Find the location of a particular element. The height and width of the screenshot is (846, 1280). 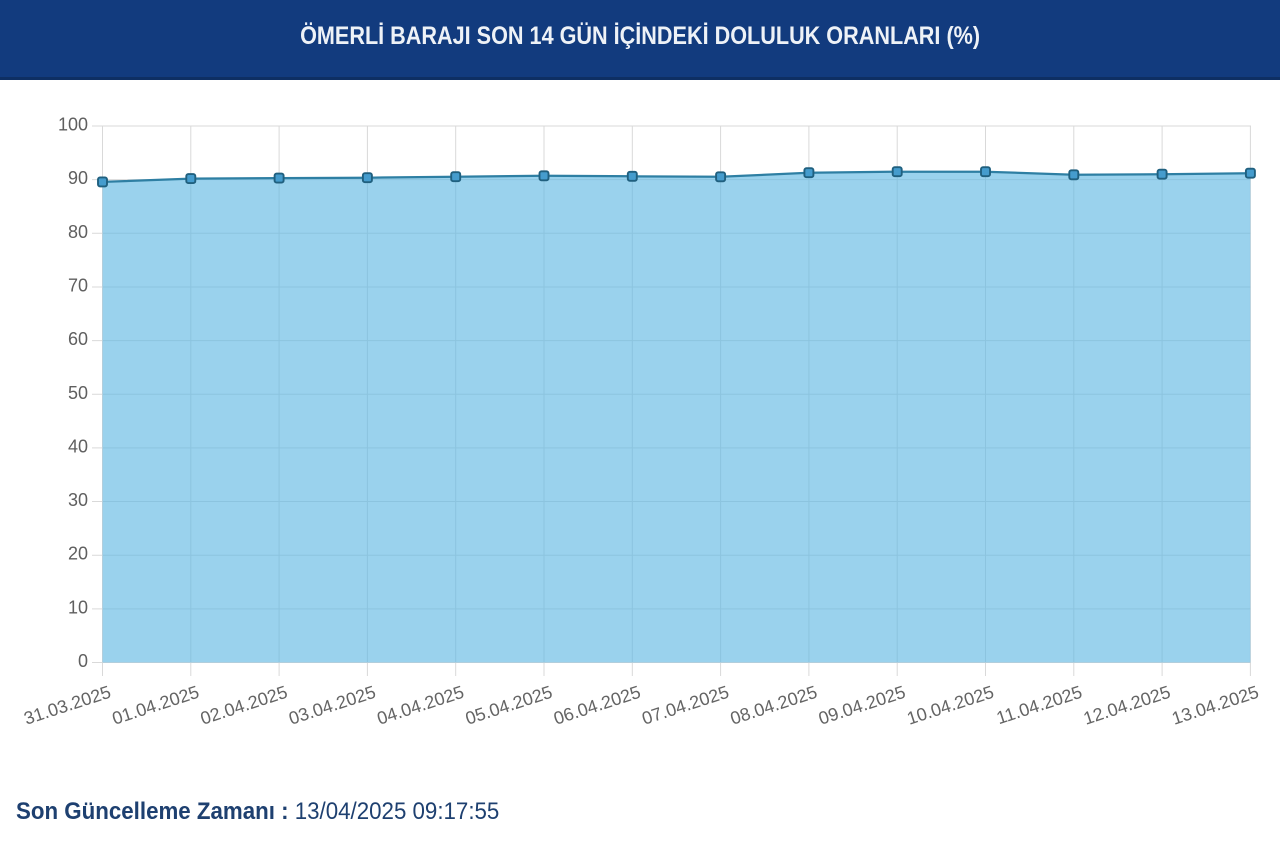

svg-text: 06.04.2025 is located at coordinates (597, 705).